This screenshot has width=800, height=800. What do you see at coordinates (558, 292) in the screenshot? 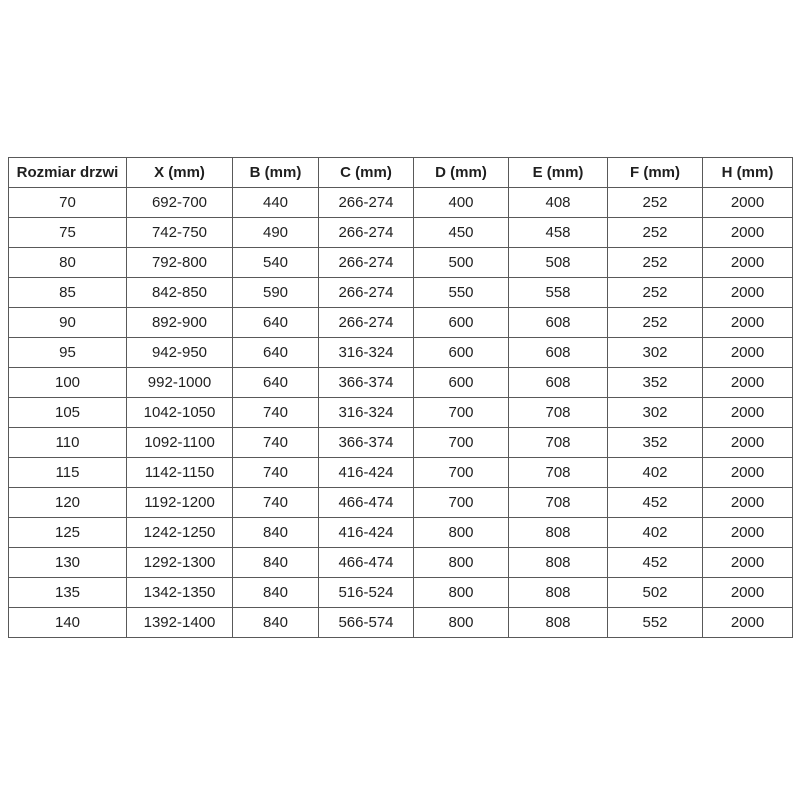
I see `table-cell: 558` at bounding box center [558, 292].